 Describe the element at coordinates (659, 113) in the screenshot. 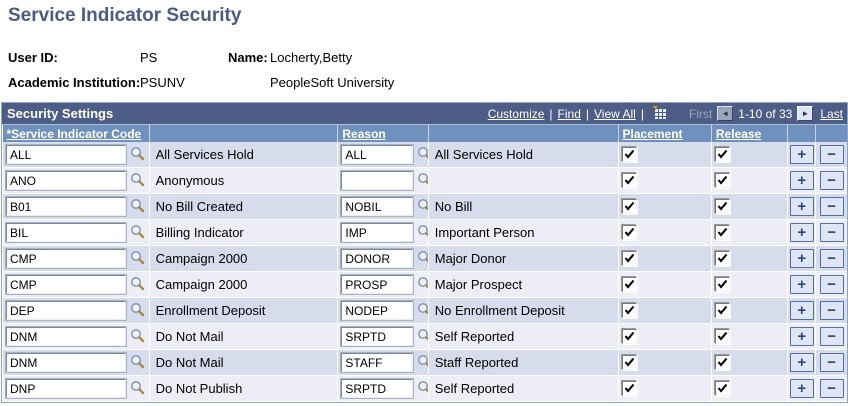

I see `download-to-excel-icon` at that location.